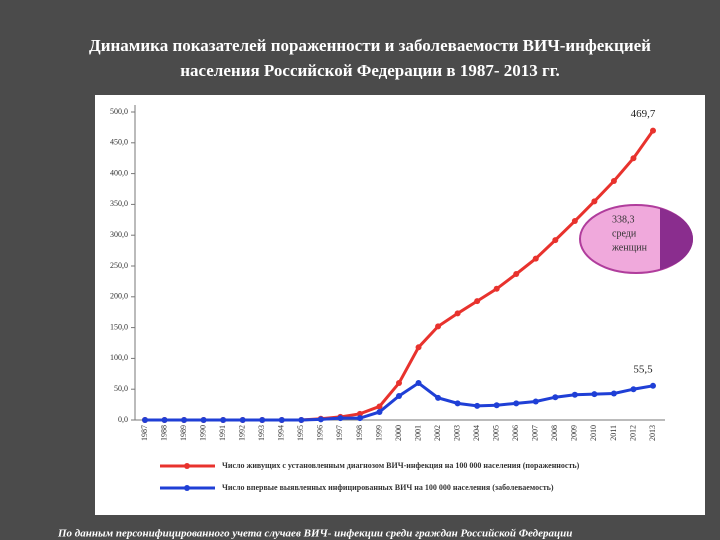 The width and height of the screenshot is (720, 540). Describe the element at coordinates (119, 326) in the screenshot. I see `y-tick-label: 150,0` at that location.